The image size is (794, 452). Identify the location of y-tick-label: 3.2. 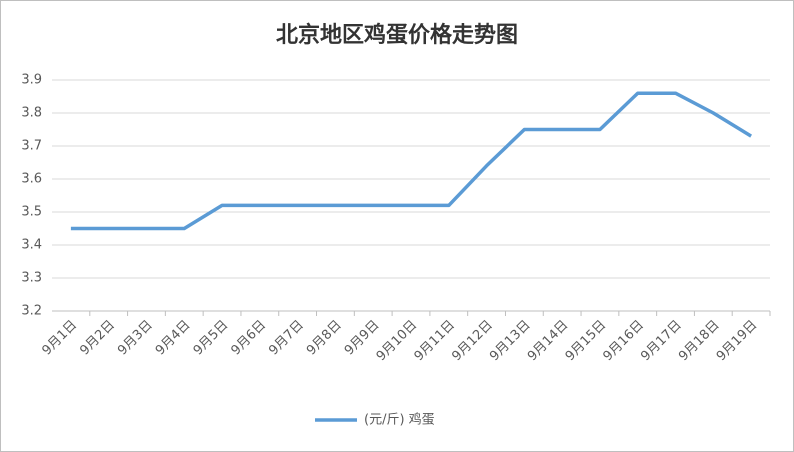
(31, 311).